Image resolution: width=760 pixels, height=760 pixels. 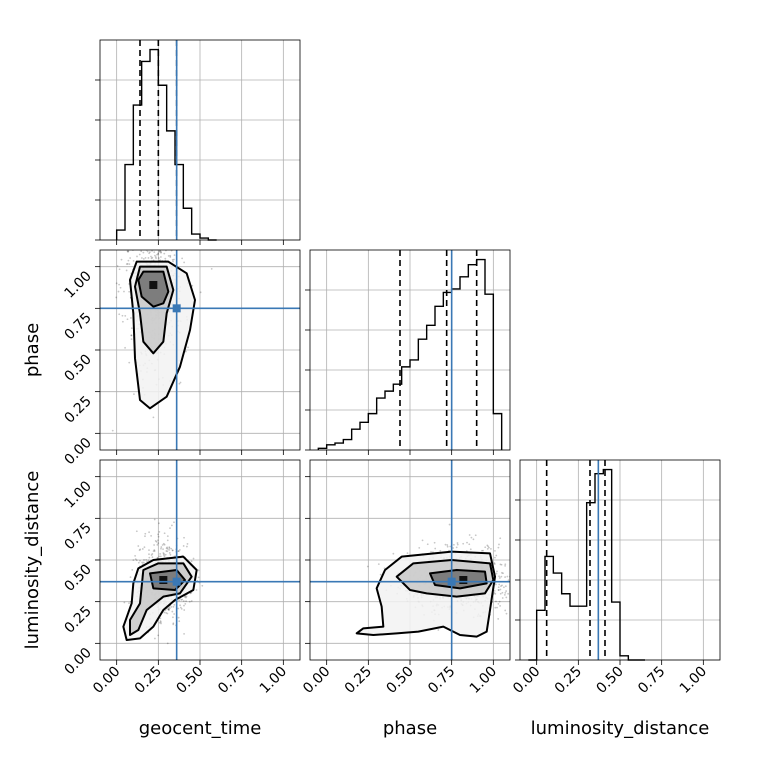 I want to click on contour-geocent_time-vs-luminosity_distance, so click(x=161, y=599).